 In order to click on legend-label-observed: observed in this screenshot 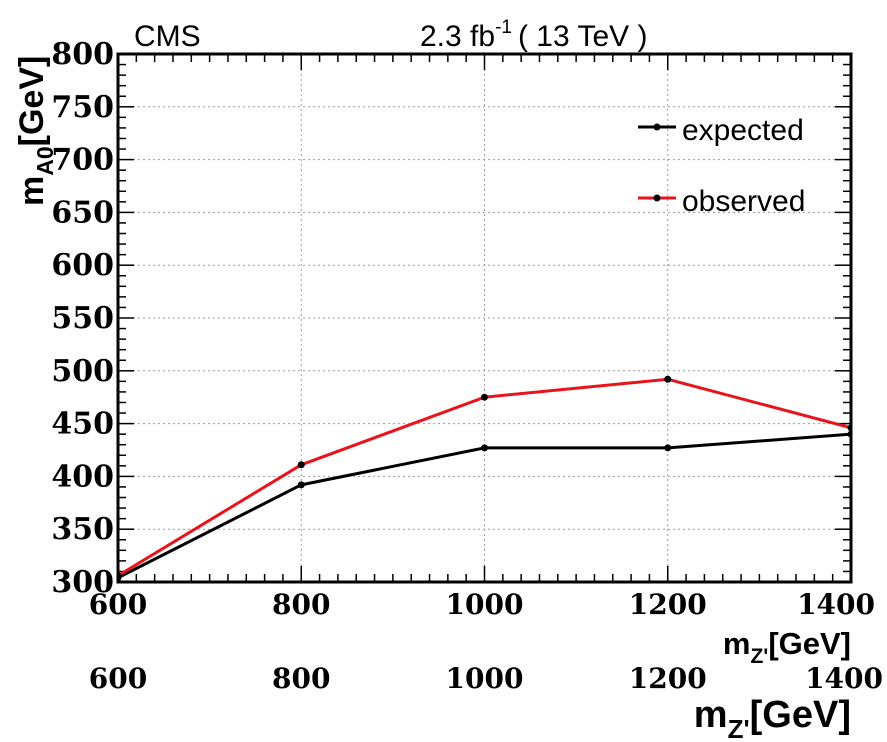, I will do `click(743, 201)`.